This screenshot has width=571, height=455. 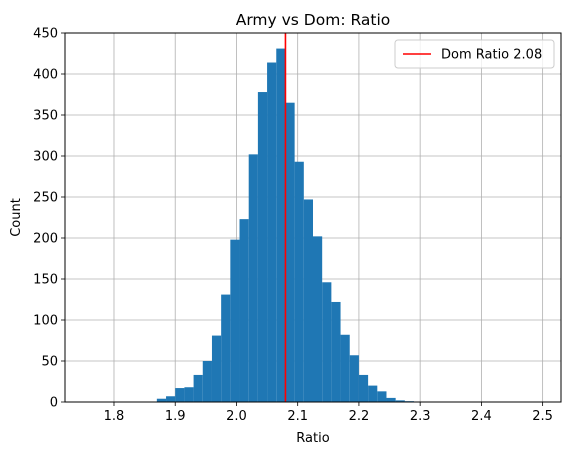 What do you see at coordinates (236, 416) in the screenshot?
I see `x-tick-label: 2.0` at bounding box center [236, 416].